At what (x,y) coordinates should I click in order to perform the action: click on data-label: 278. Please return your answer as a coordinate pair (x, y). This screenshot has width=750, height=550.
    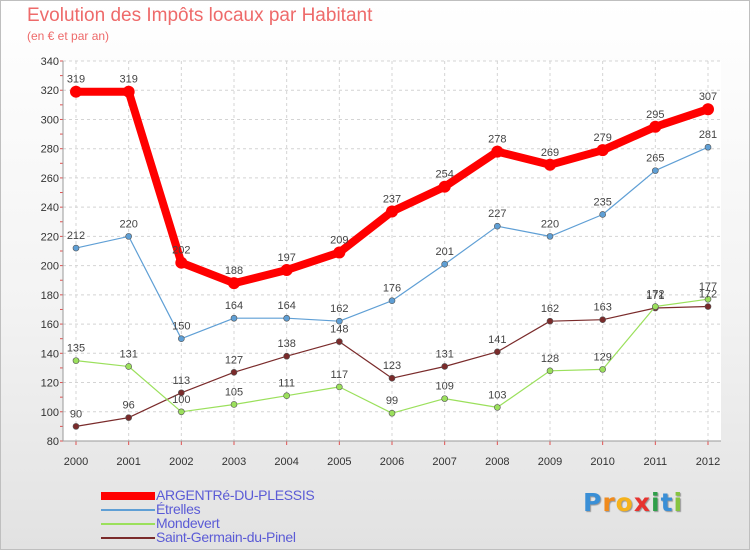
    Looking at the image, I should click on (497, 140).